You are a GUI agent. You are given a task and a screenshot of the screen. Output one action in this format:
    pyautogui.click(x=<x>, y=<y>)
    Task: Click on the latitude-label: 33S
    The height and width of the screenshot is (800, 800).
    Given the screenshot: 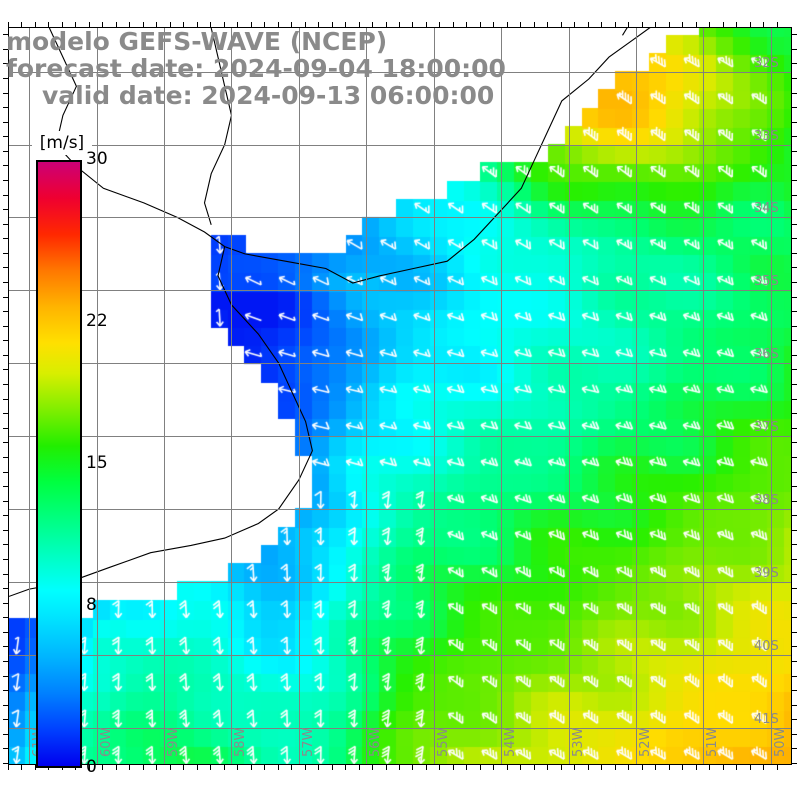 What is the action you would take?
    pyautogui.click(x=766, y=136)
    